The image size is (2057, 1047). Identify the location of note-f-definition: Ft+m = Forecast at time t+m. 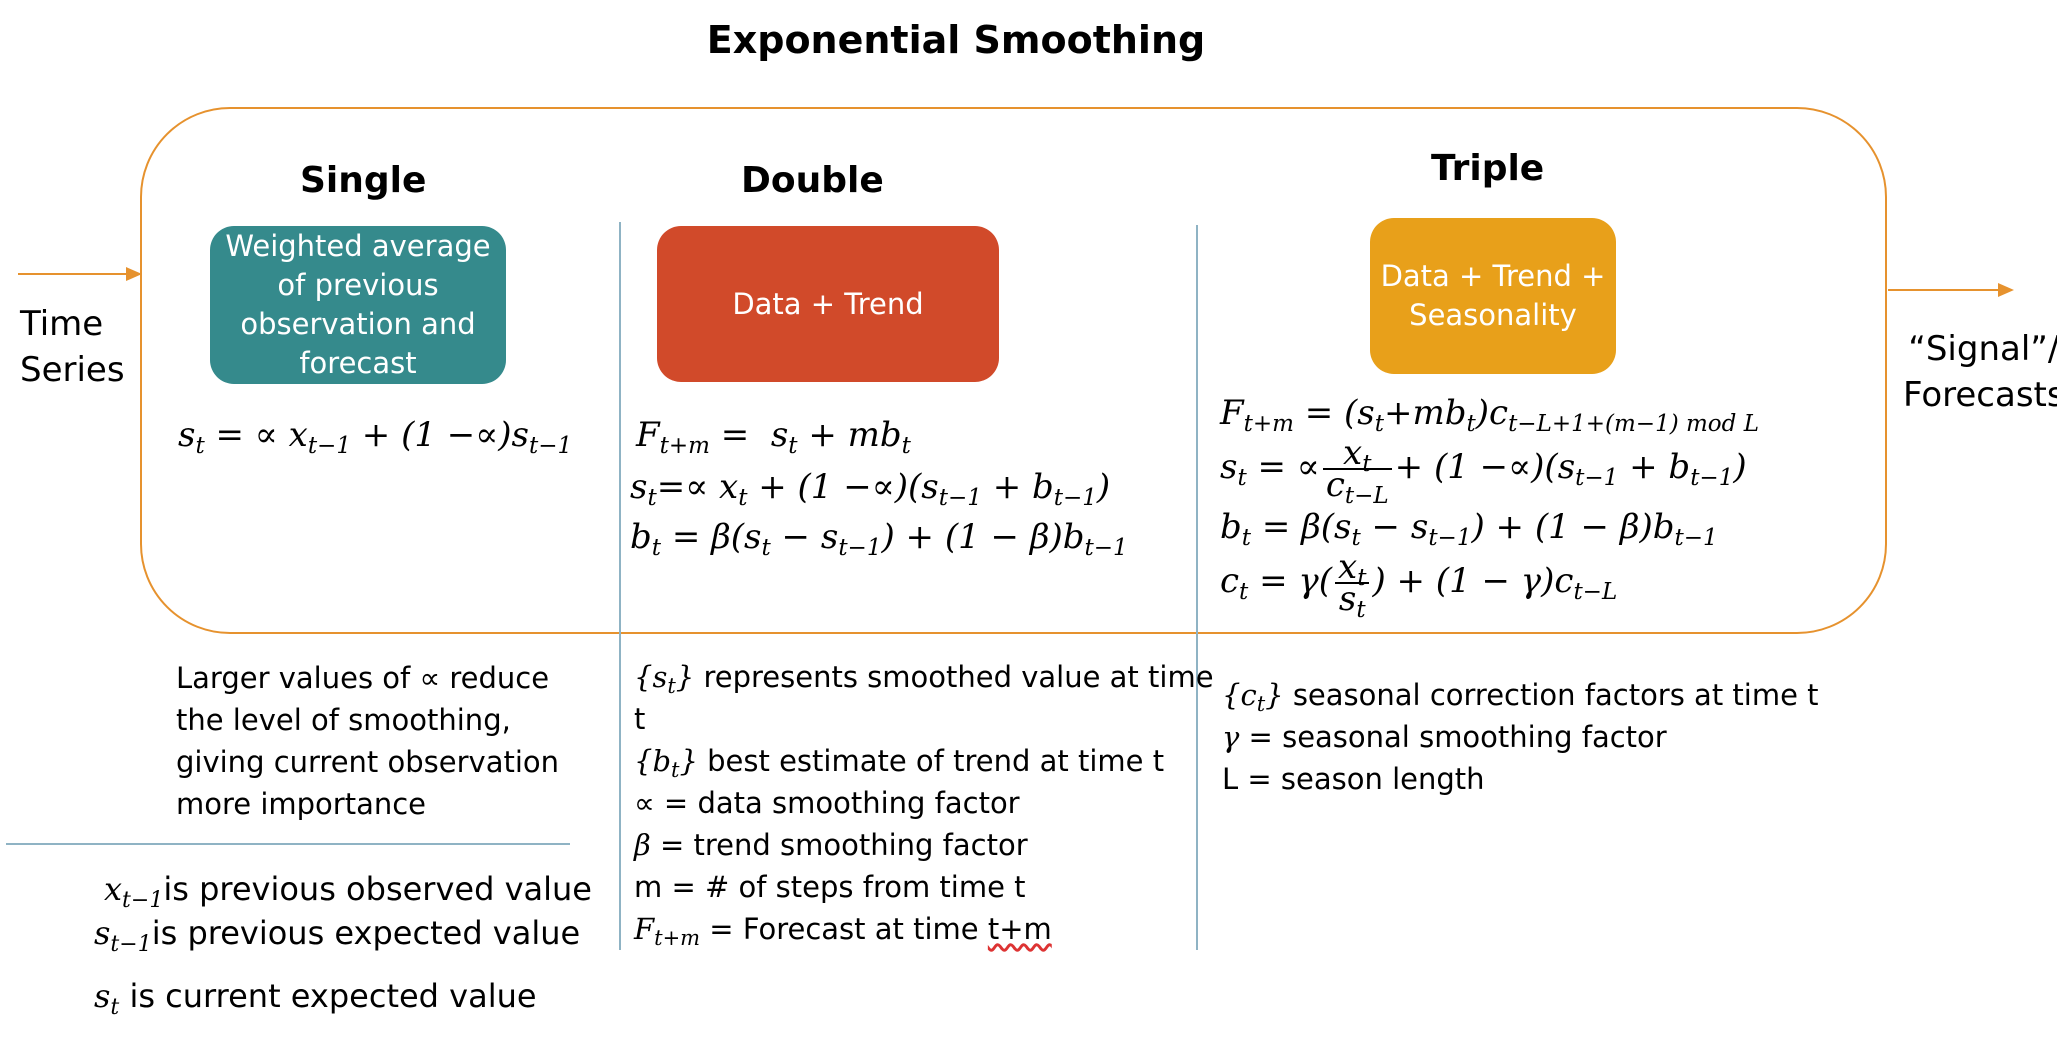
(843, 931).